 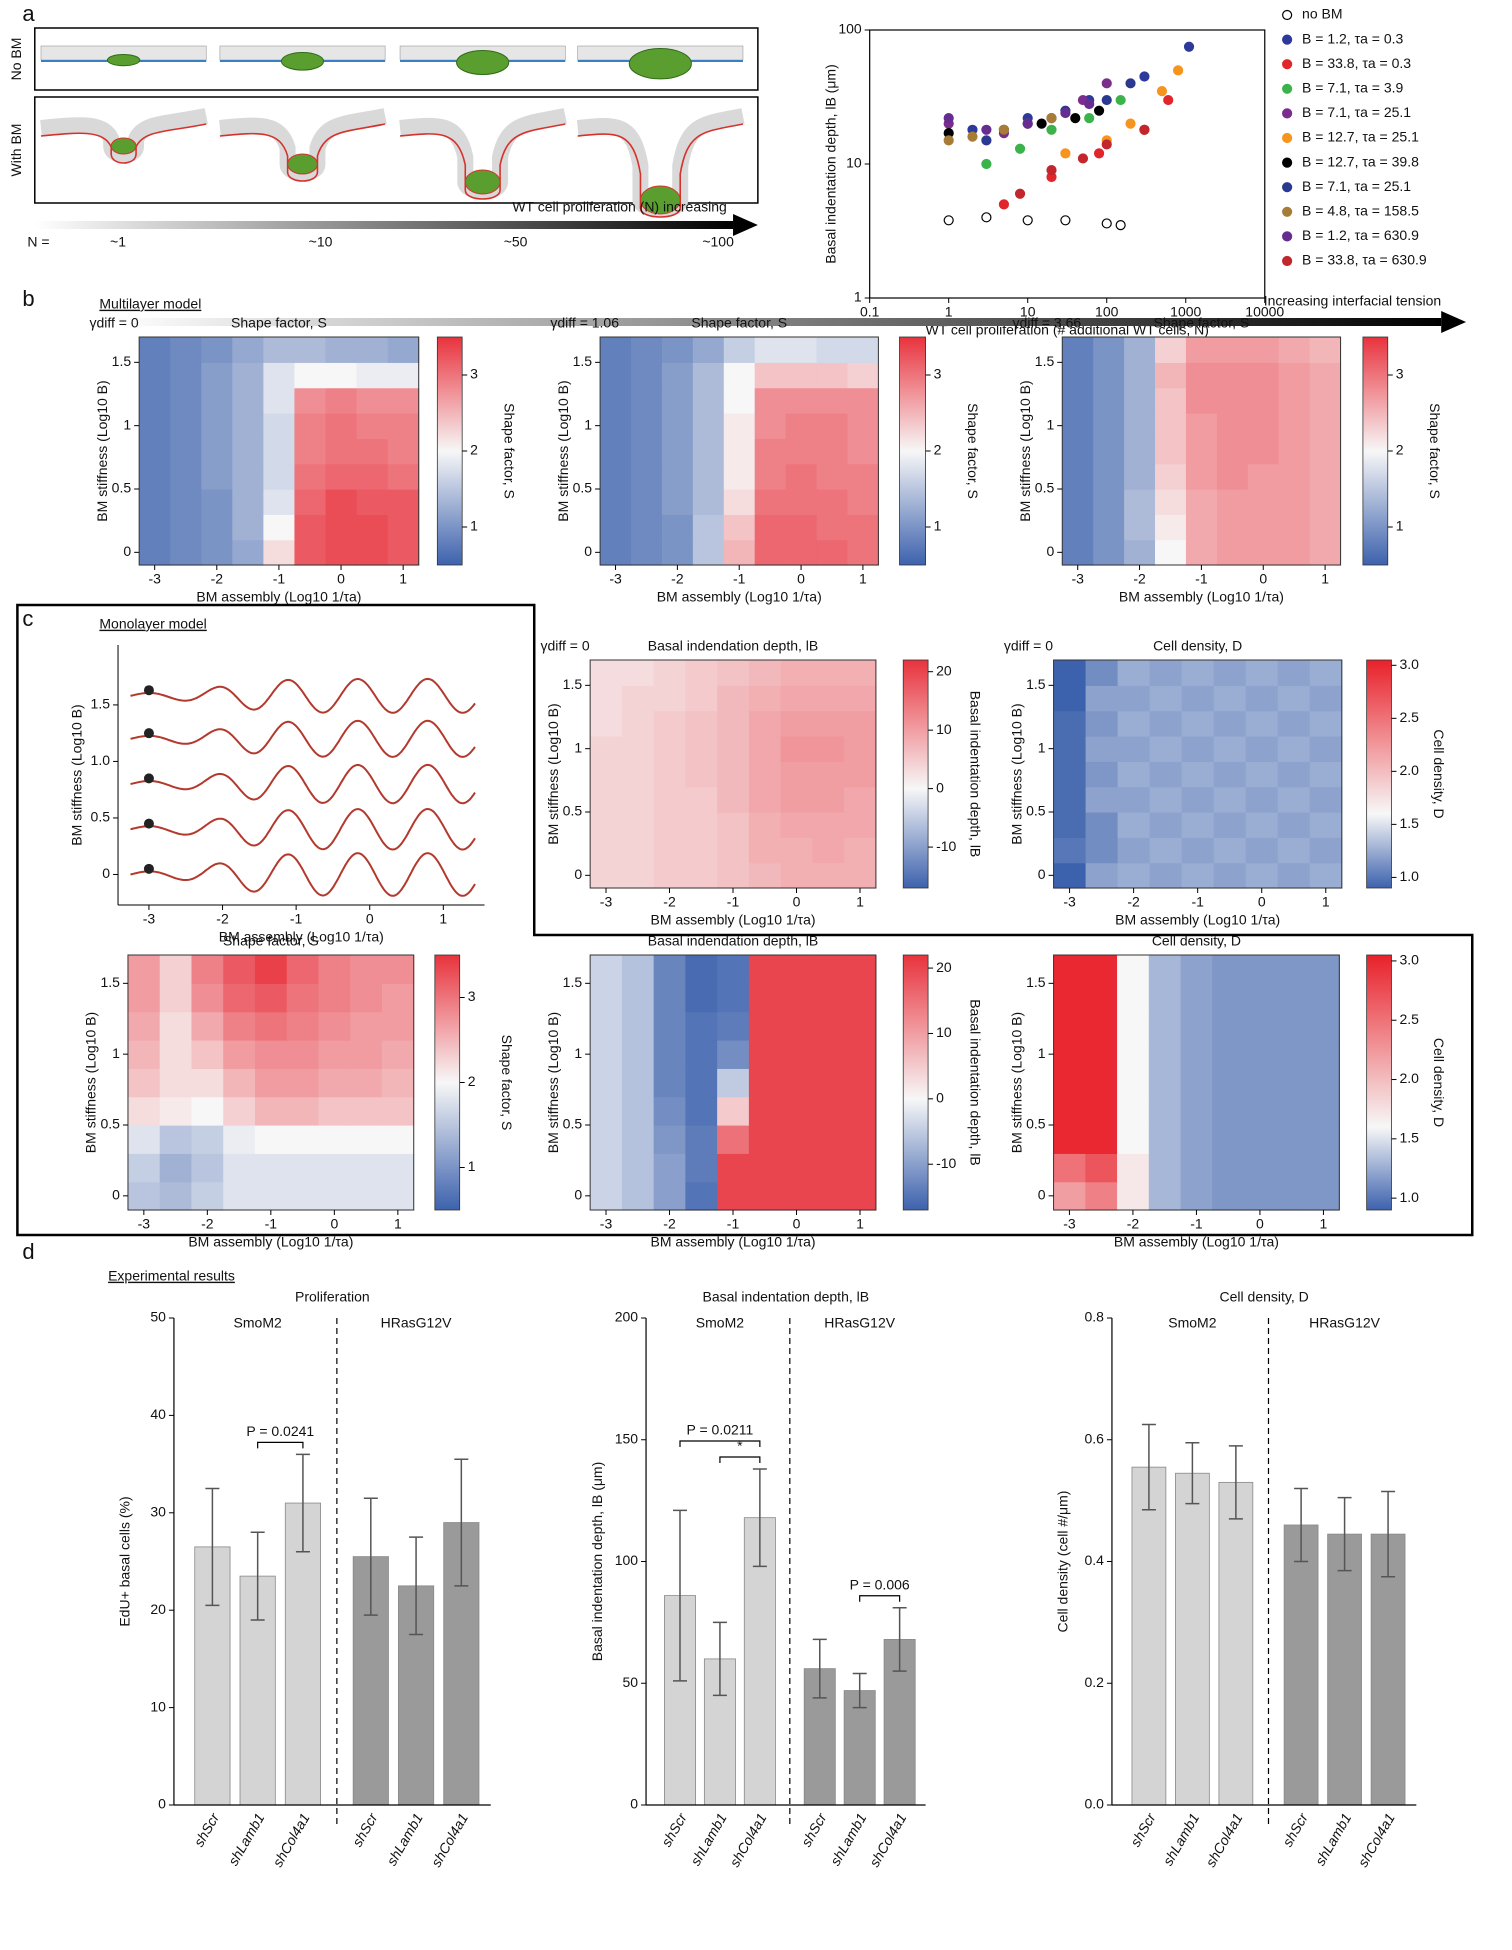 I want to click on legend-marker, so click(x=1287, y=15).